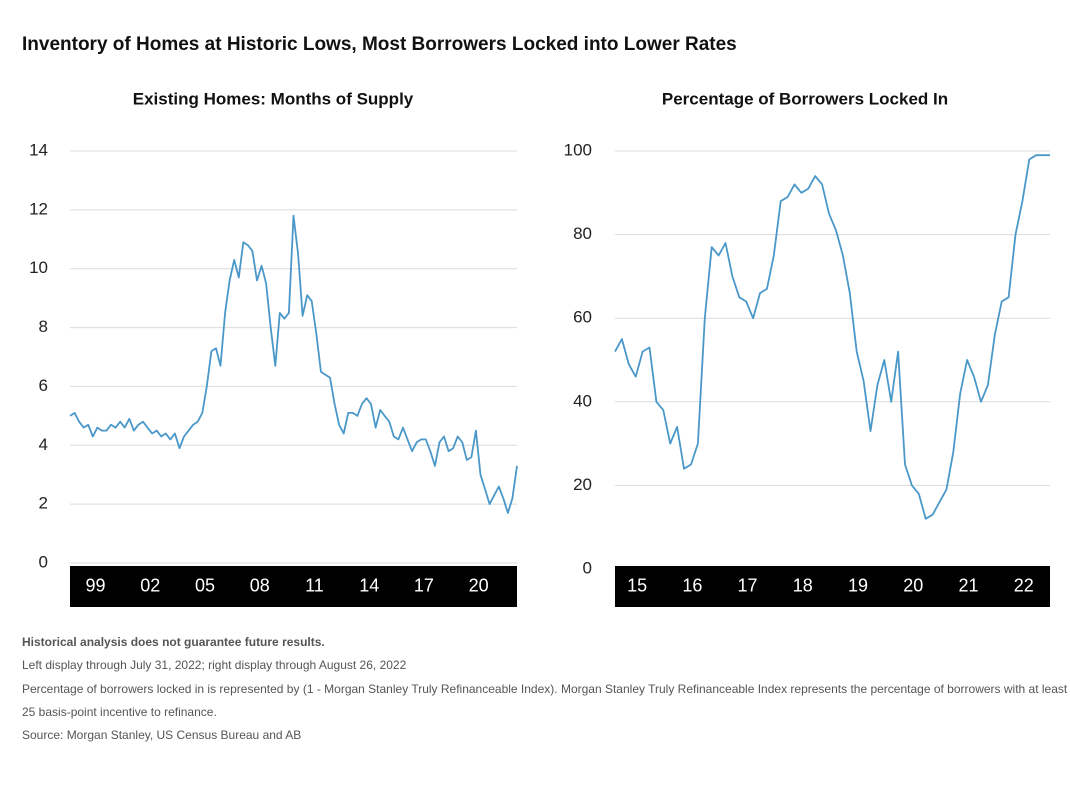 The image size is (1070, 789). What do you see at coordinates (260, 585) in the screenshot?
I see `x-tick-label: 08` at bounding box center [260, 585].